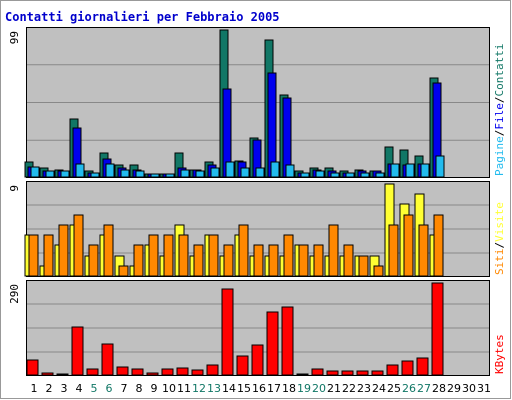  Describe the element at coordinates (469, 388) in the screenshot. I see `x-tick-label-day-30: 30` at that location.